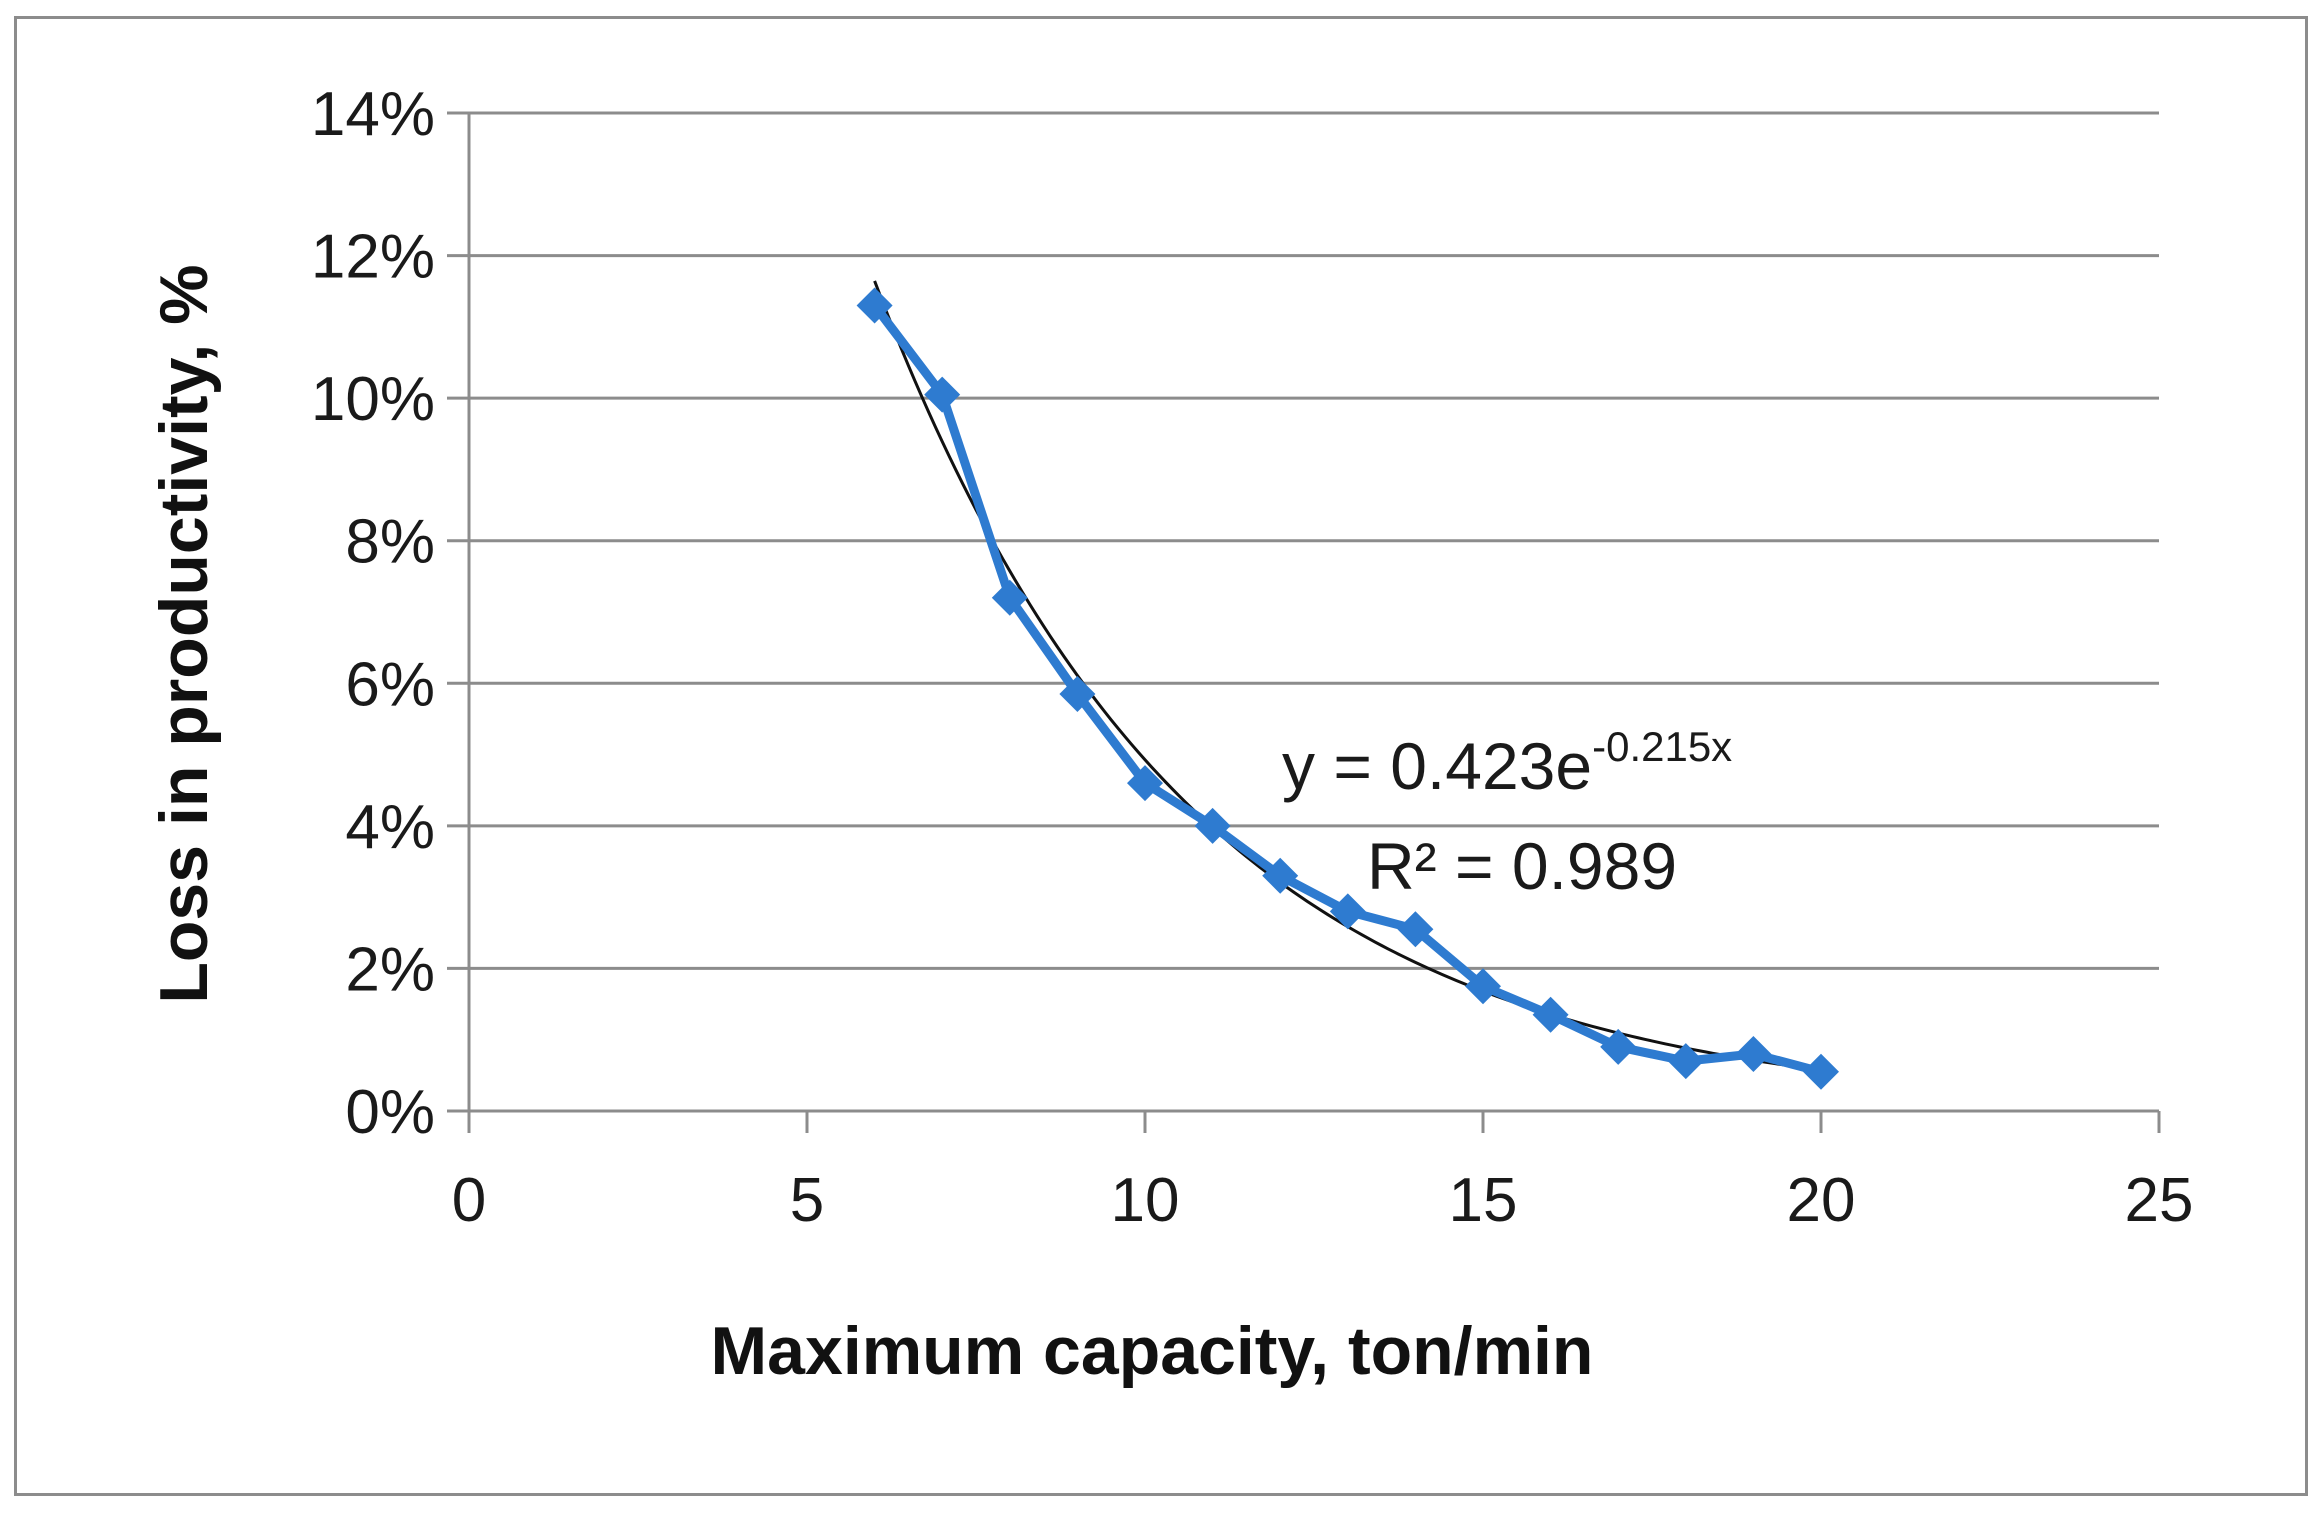 The width and height of the screenshot is (2324, 1514). I want to click on y-tick-label-6: 12%, so click(373, 257).